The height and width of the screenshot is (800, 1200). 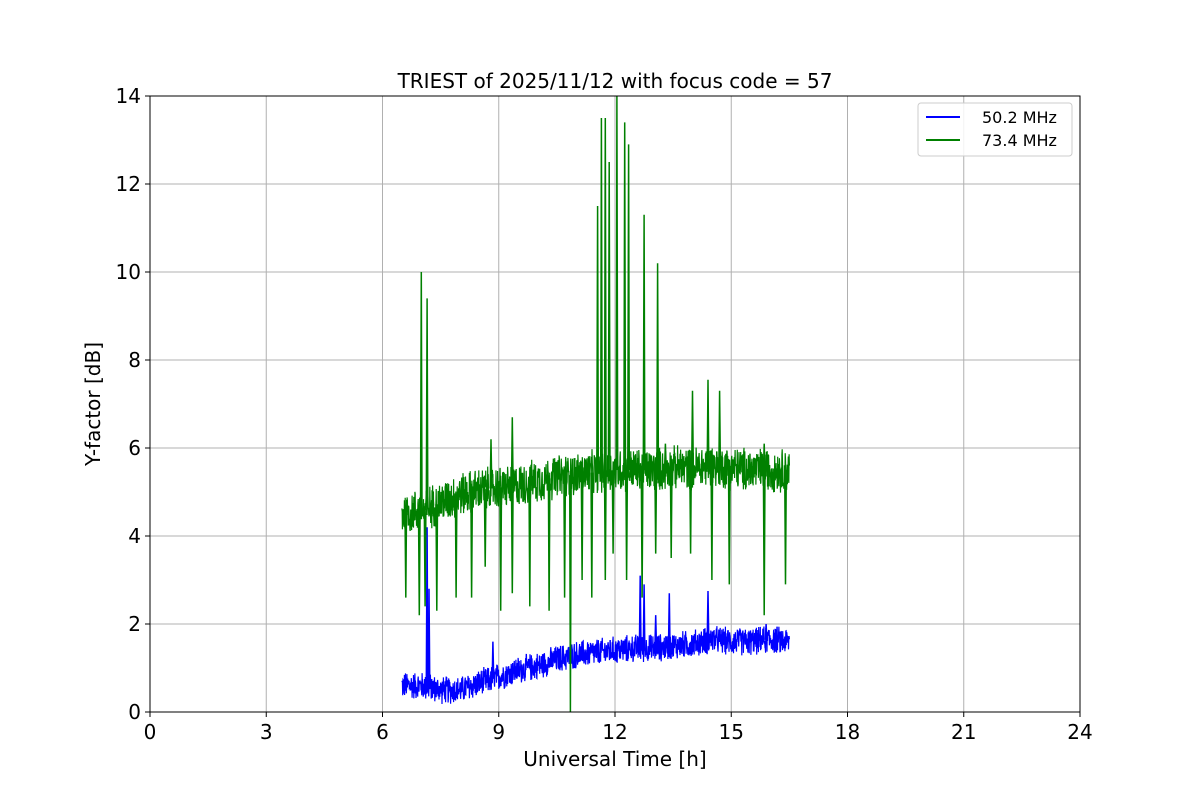 What do you see at coordinates (150, 732) in the screenshot?
I see `x-tick-label: 0` at bounding box center [150, 732].